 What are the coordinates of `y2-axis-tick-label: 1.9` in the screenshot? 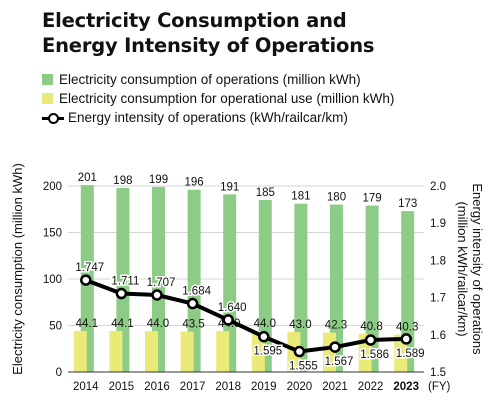 It's located at (438, 224).